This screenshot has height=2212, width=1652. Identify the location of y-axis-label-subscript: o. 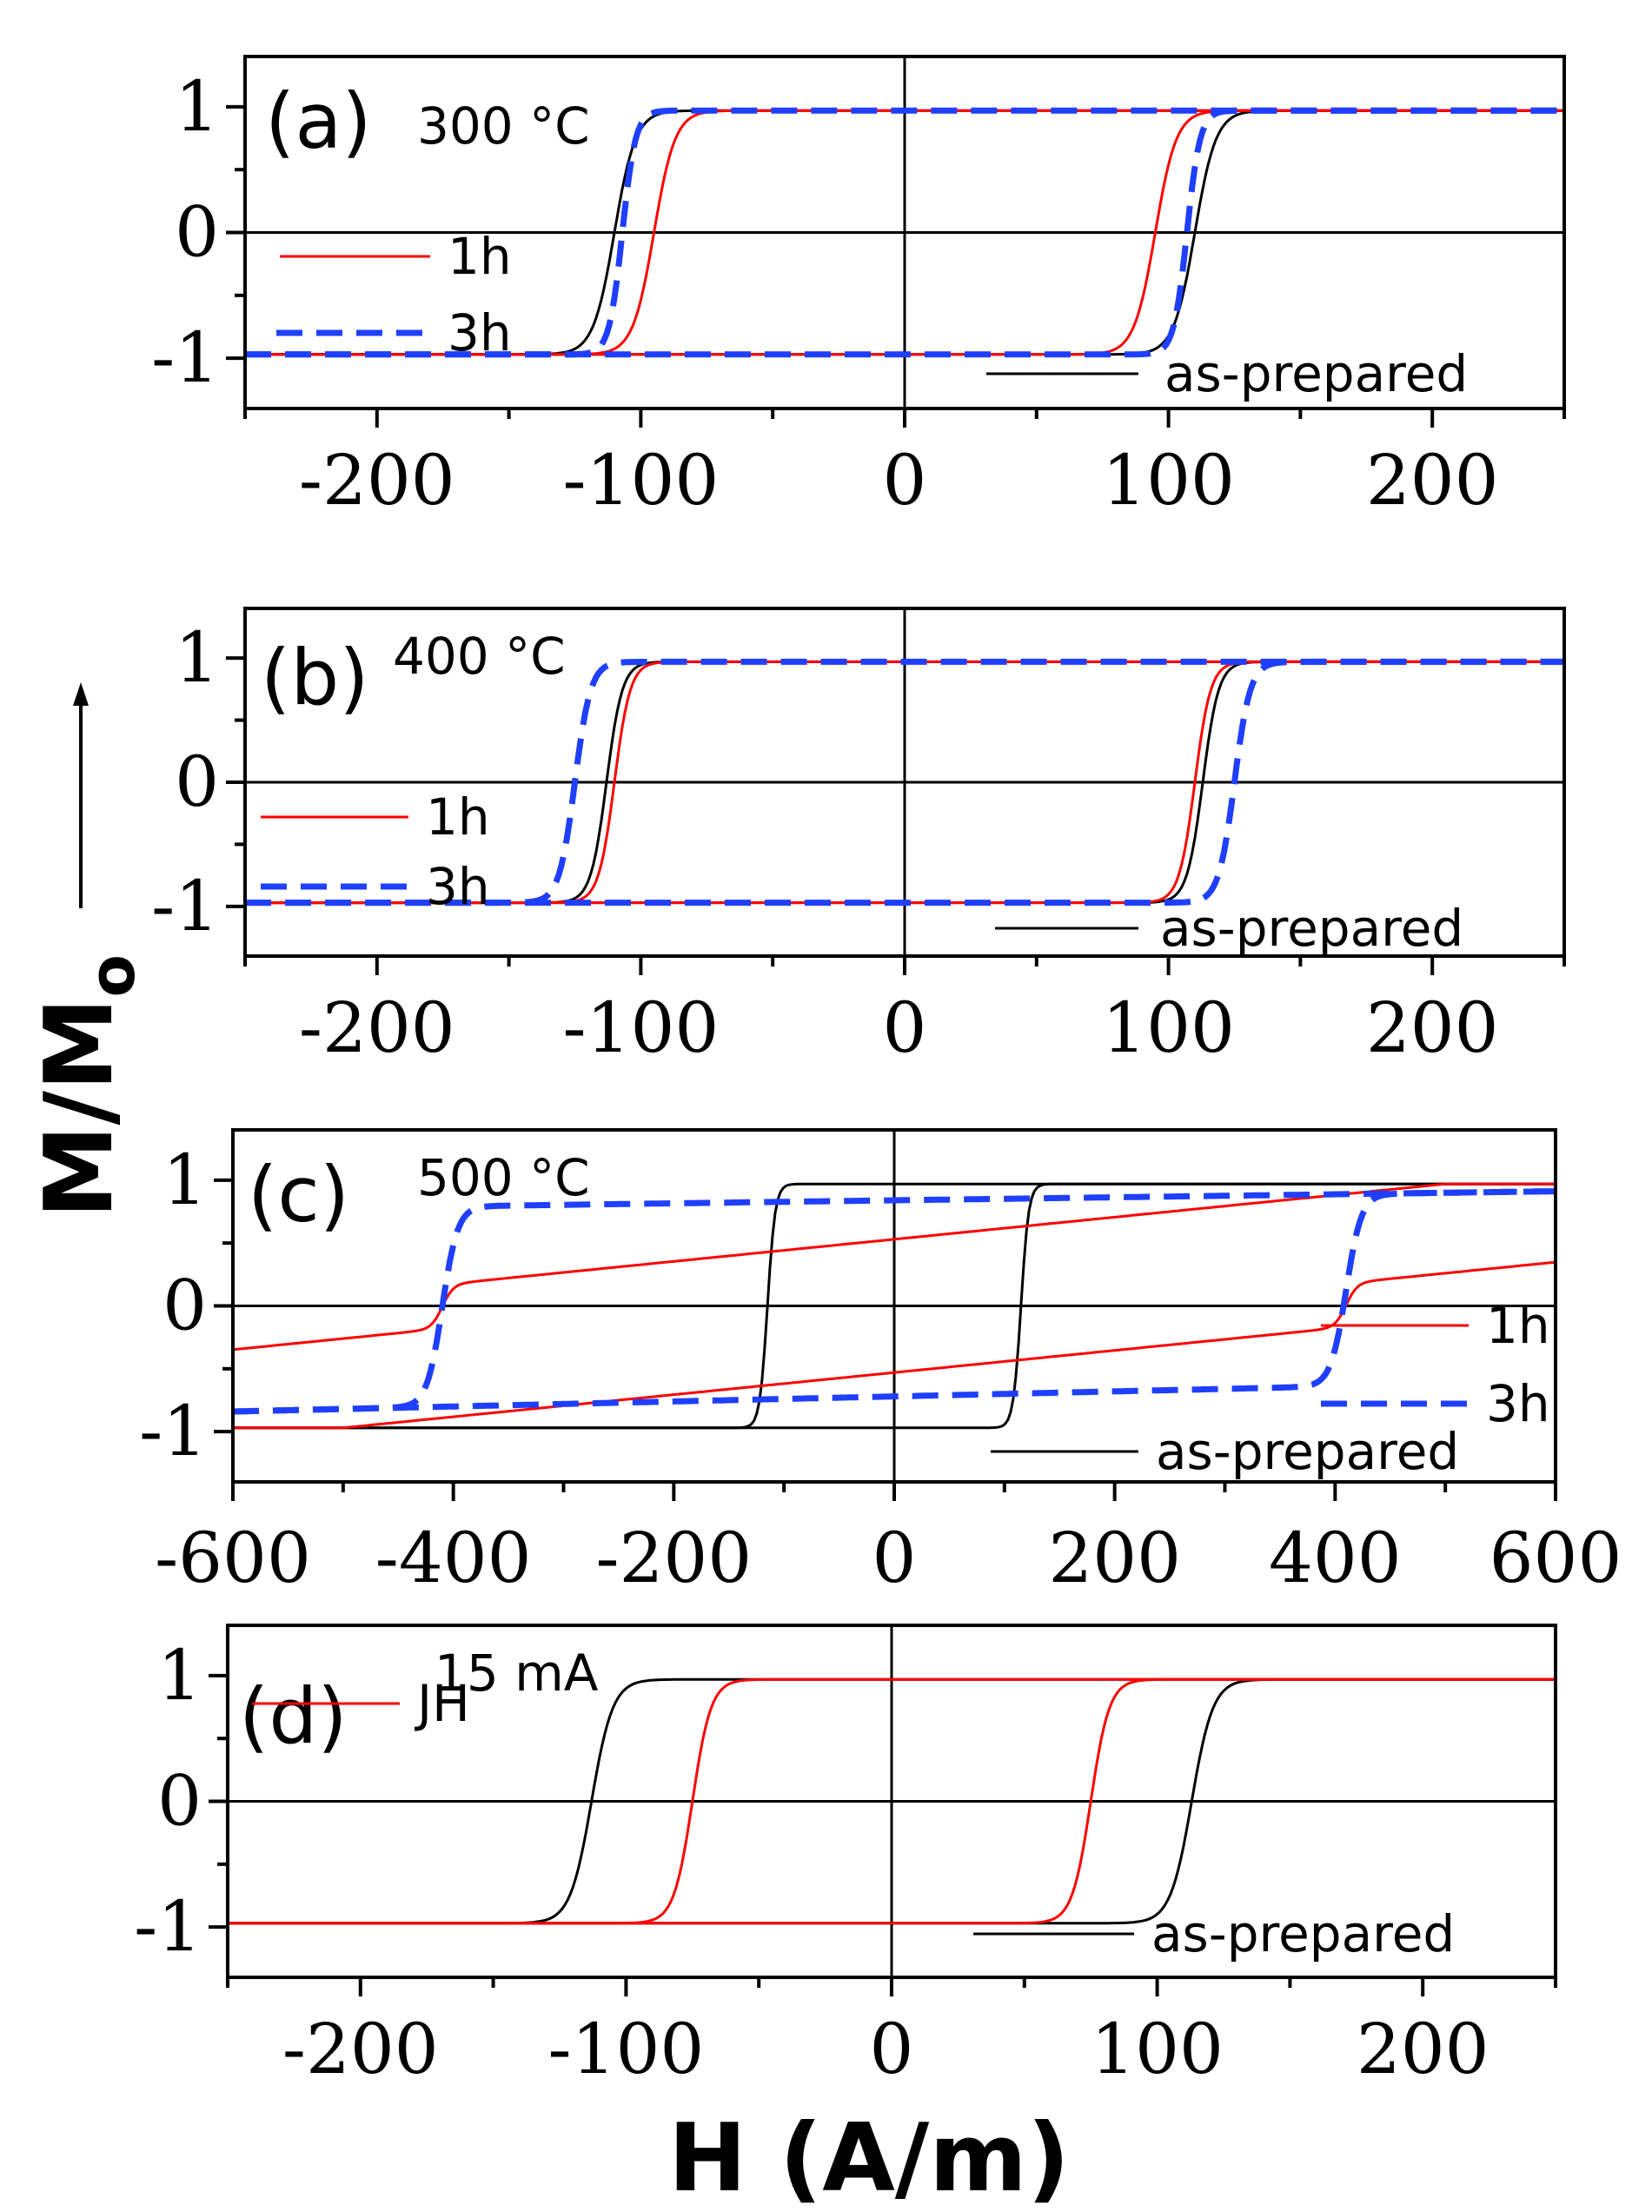
(112, 976).